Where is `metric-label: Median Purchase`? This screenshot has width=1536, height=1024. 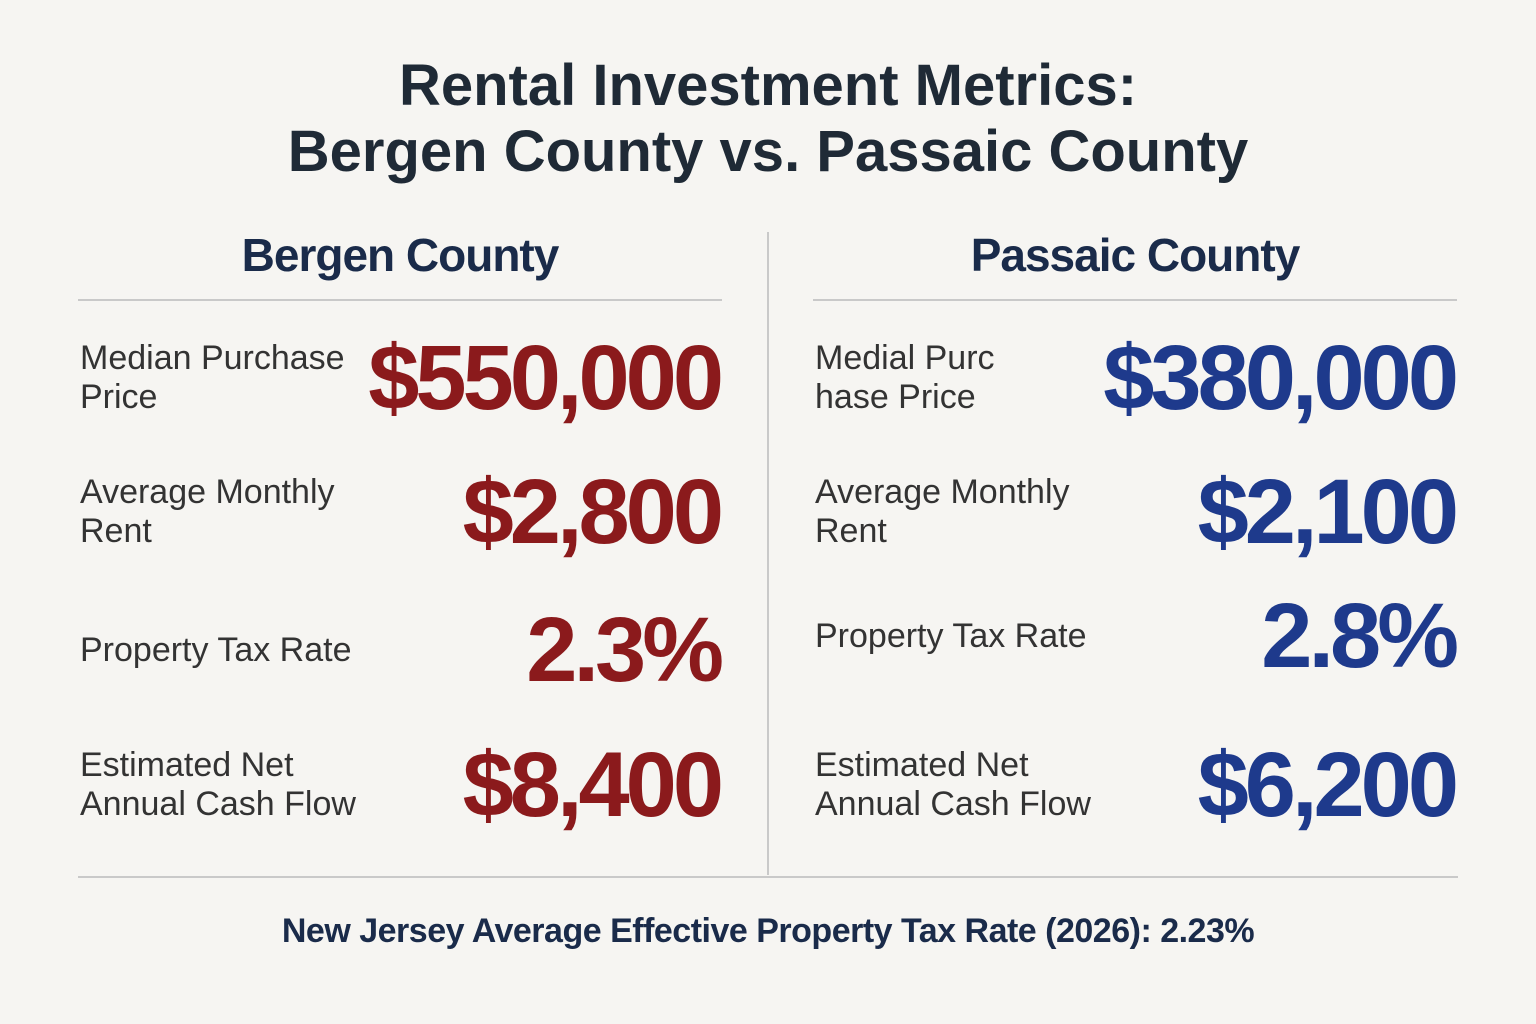
metric-label: Median Purchase is located at coordinates (212, 358).